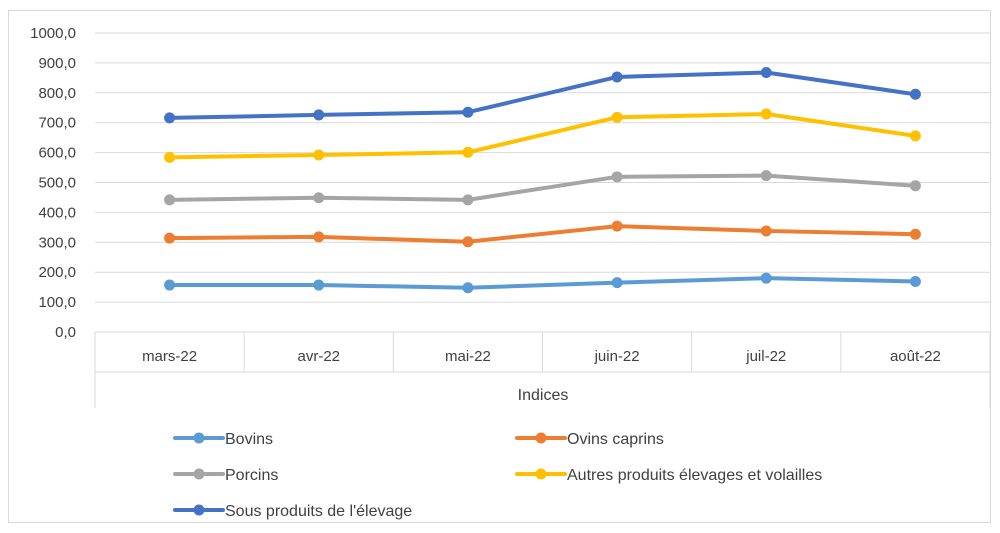  I want to click on y-tick-label: 300,0, so click(57, 242).